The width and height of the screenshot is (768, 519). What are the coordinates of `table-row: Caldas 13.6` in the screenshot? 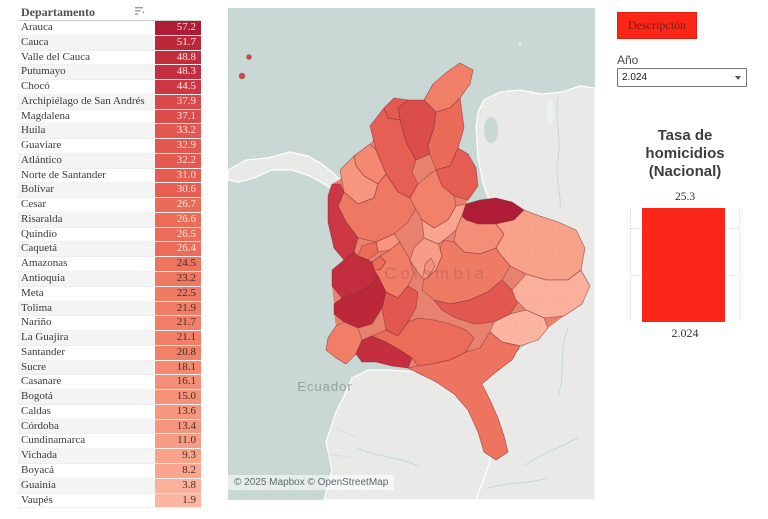 It's located at (109, 412).